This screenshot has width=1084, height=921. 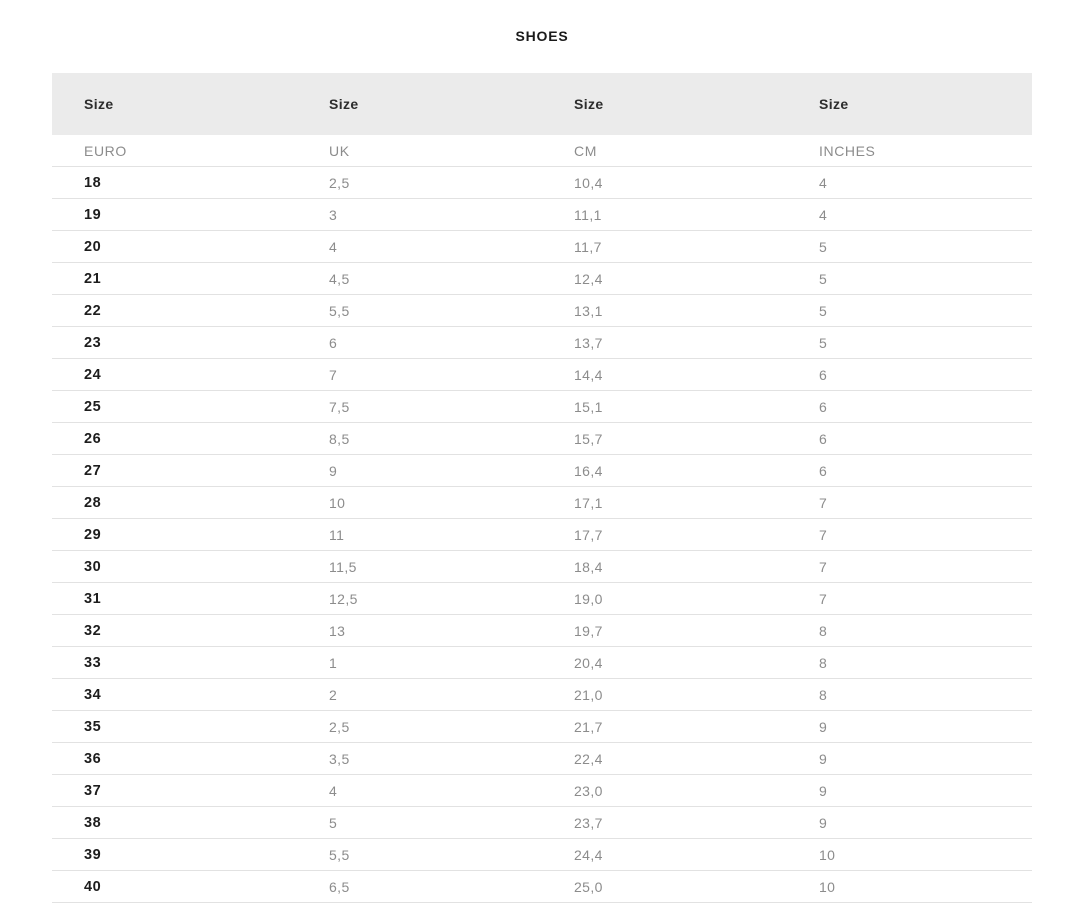 What do you see at coordinates (823, 630) in the screenshot?
I see `cell-inches-value: 8` at bounding box center [823, 630].